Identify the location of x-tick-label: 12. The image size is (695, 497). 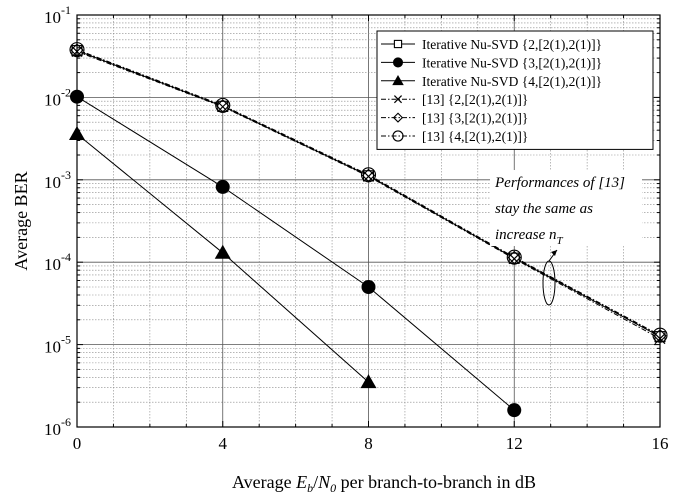
(514, 443).